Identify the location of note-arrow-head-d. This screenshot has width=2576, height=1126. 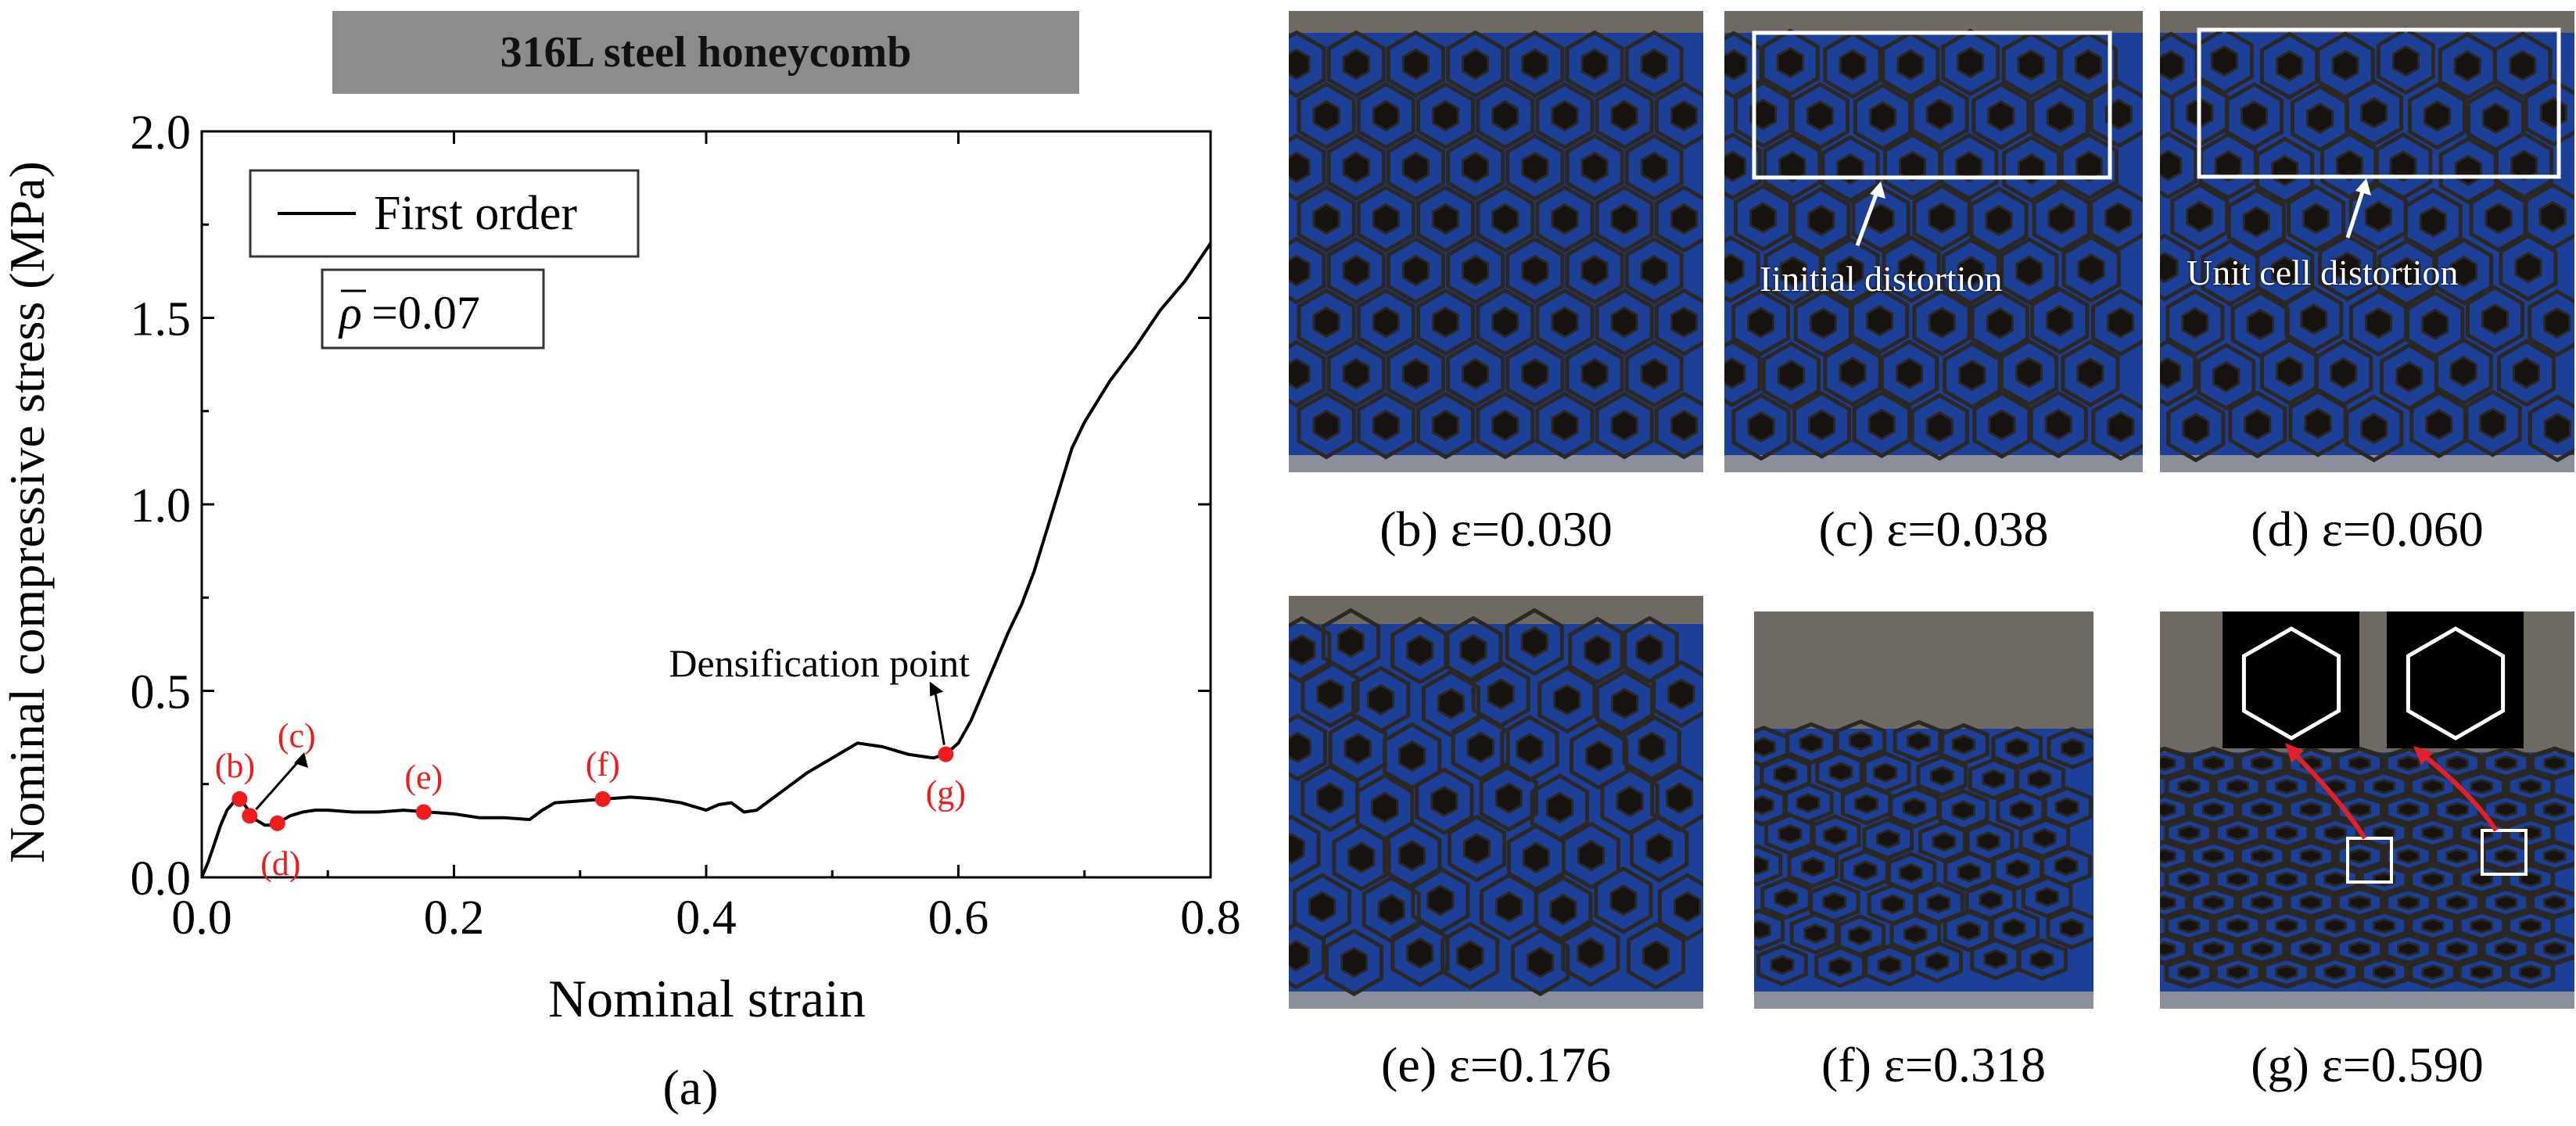
(2363, 186).